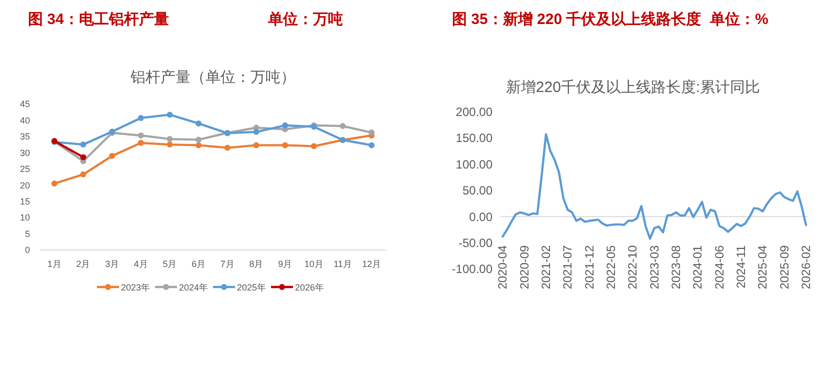 The height and width of the screenshot is (366, 836). I want to click on chart-title: 图 34：电工铝杆产量, so click(98, 19).